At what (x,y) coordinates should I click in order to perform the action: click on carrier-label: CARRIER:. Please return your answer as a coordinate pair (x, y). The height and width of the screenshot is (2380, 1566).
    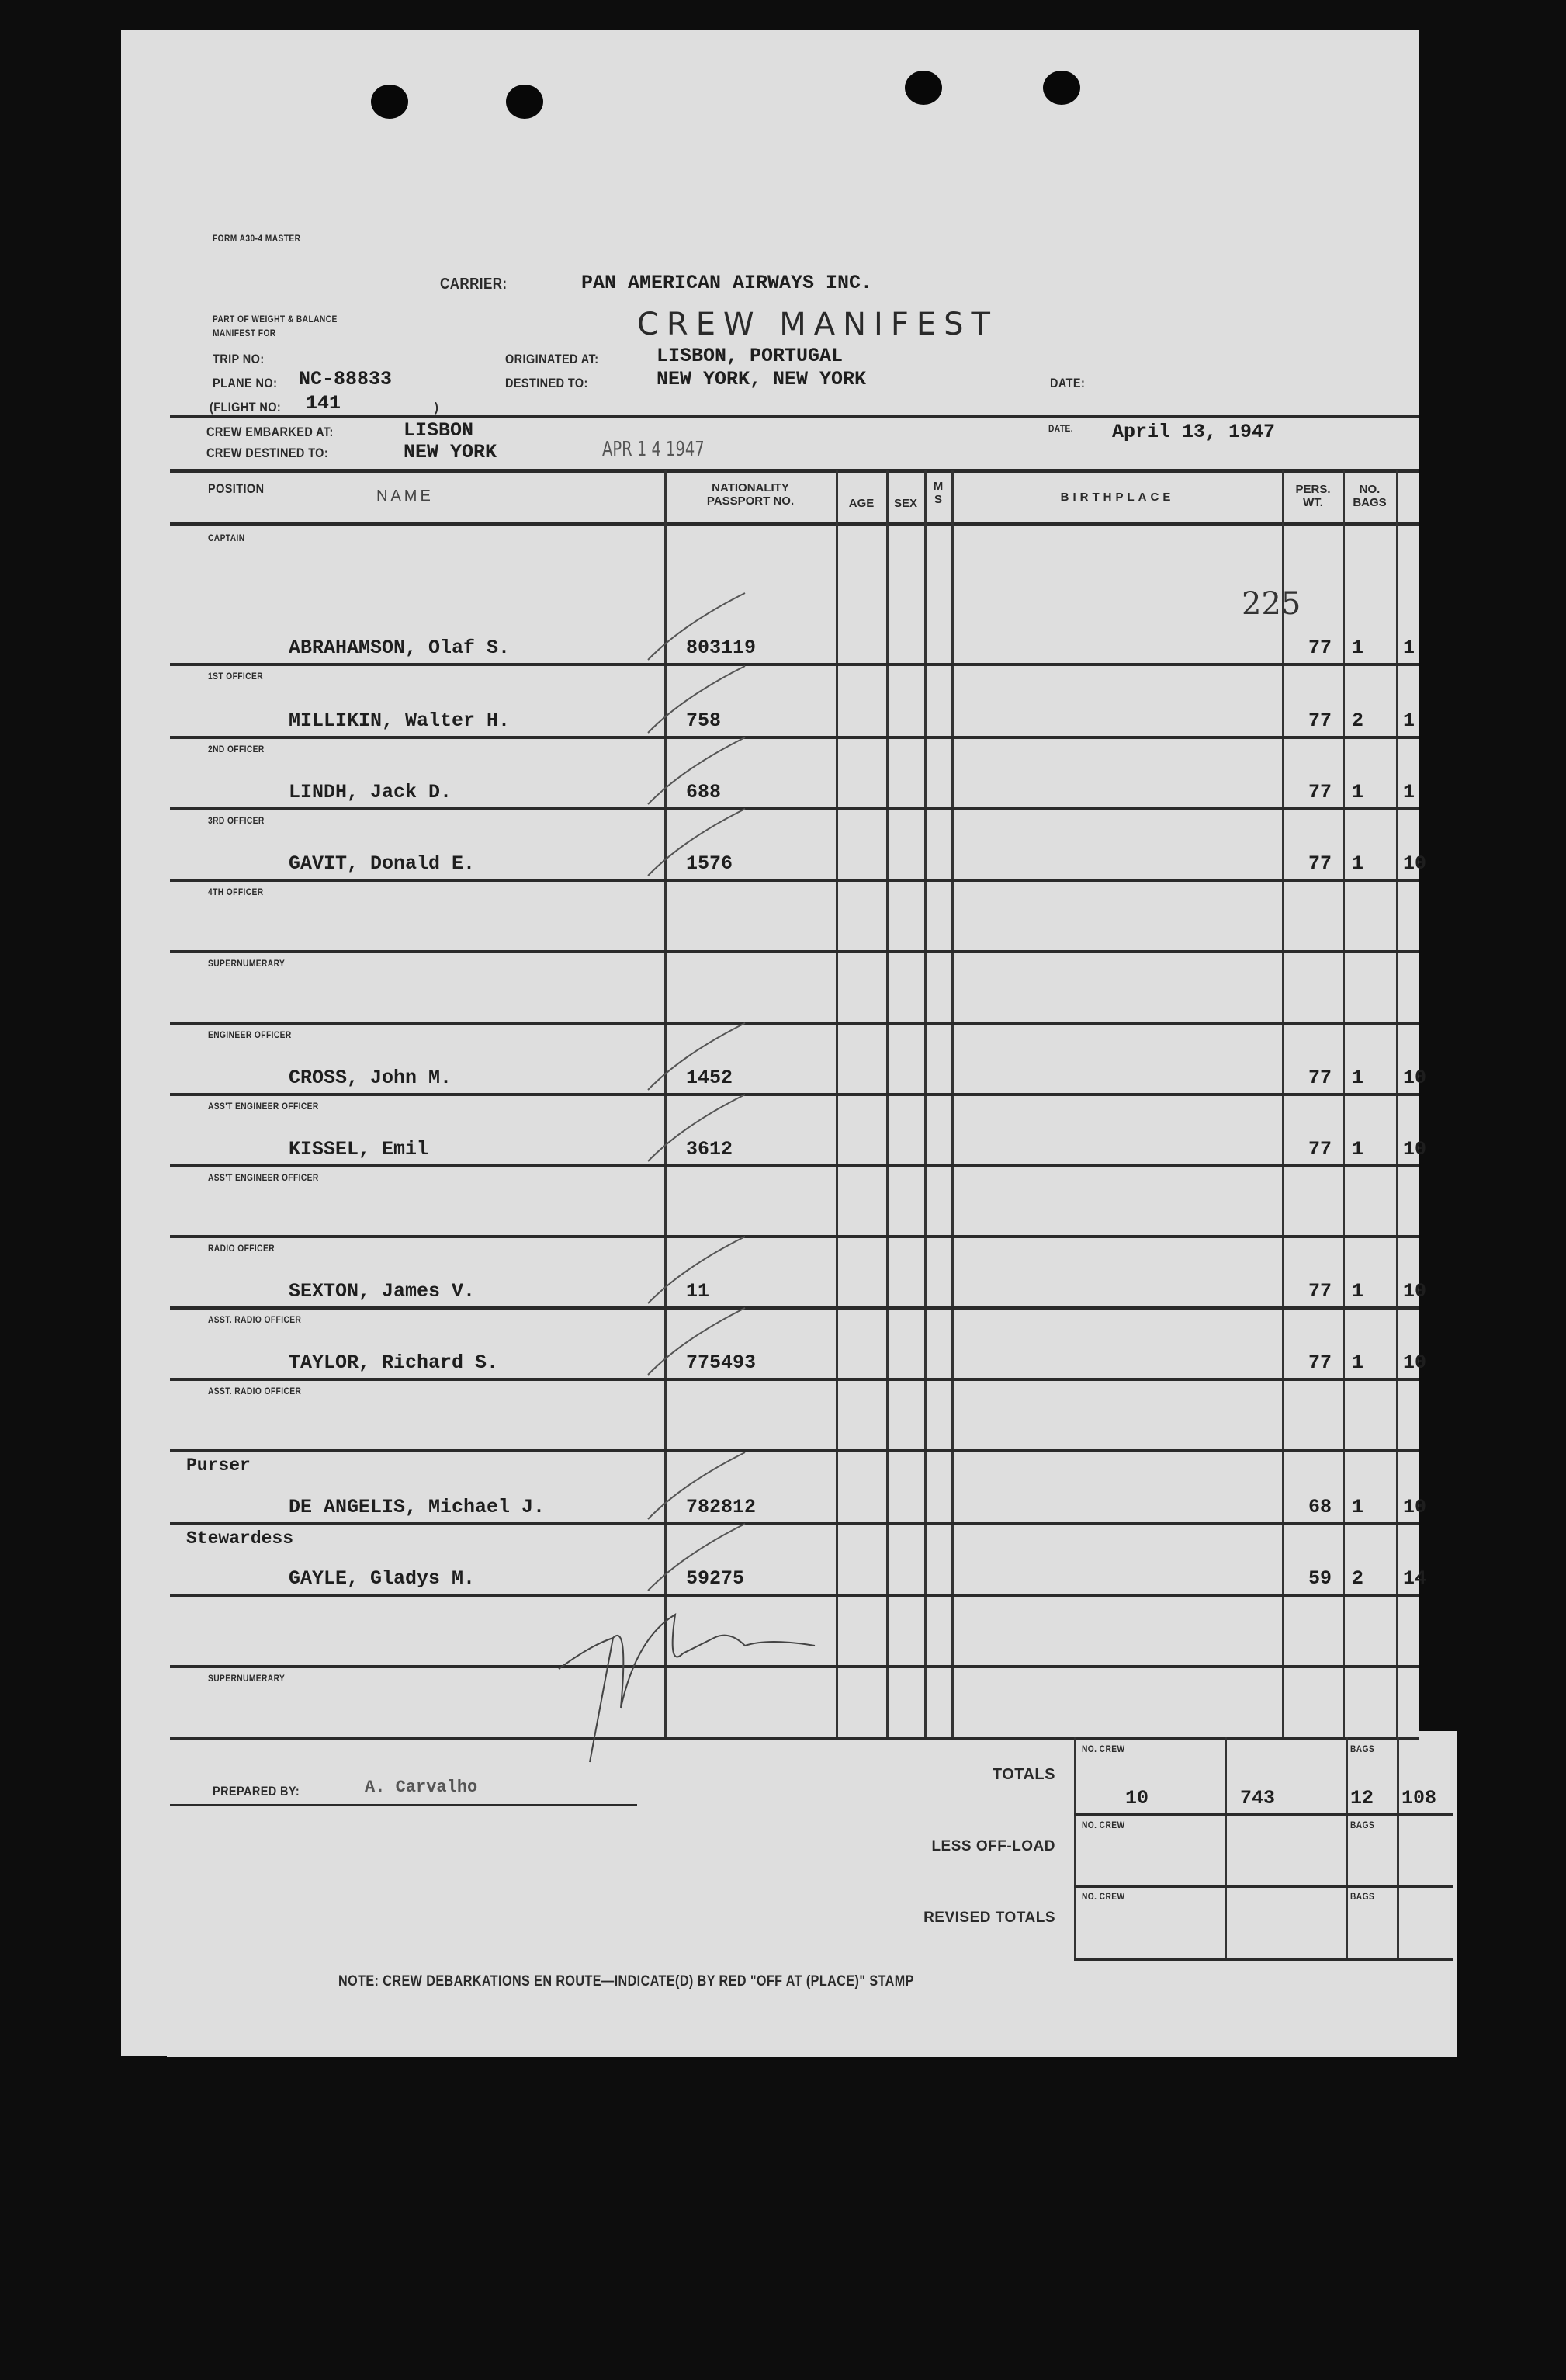
    Looking at the image, I should click on (474, 284).